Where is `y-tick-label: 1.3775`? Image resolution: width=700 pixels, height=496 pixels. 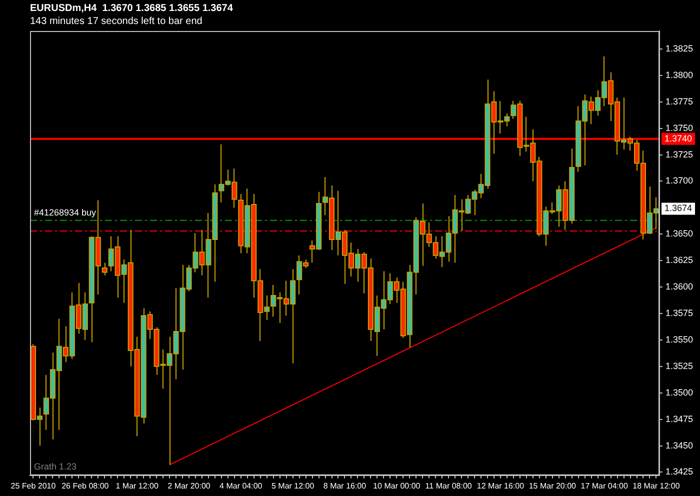
y-tick-label: 1.3775 is located at coordinates (679, 101).